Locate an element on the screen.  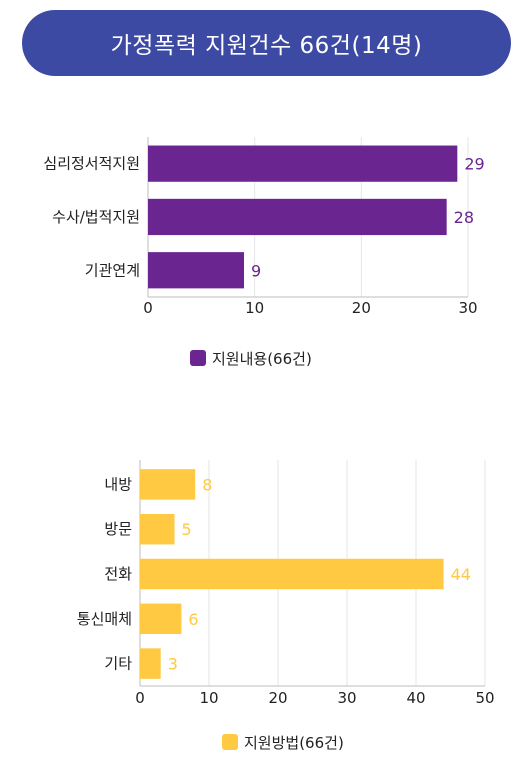
page-title: 가정폭력 지원건수 66건(14명) is located at coordinates (266, 43).